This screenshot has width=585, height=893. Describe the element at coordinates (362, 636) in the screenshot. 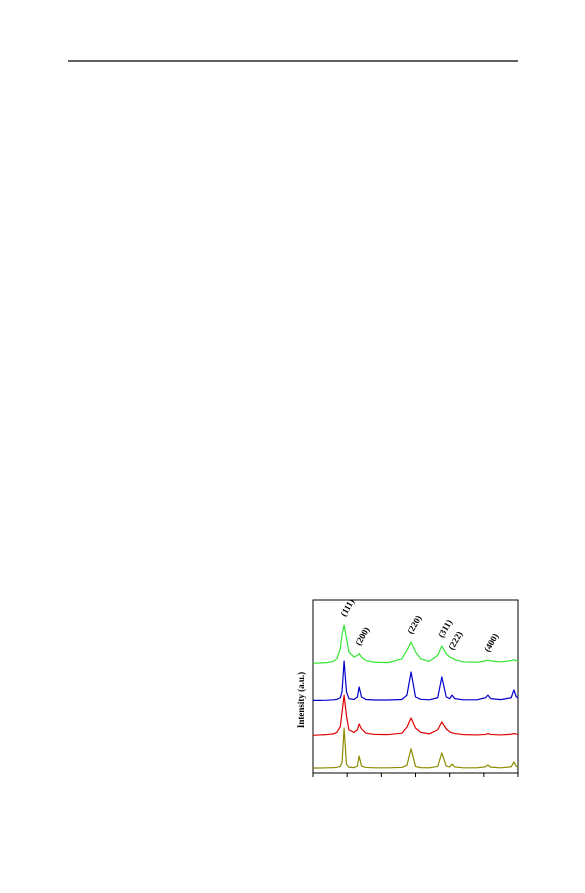

I see `peak-label: (200)` at that location.